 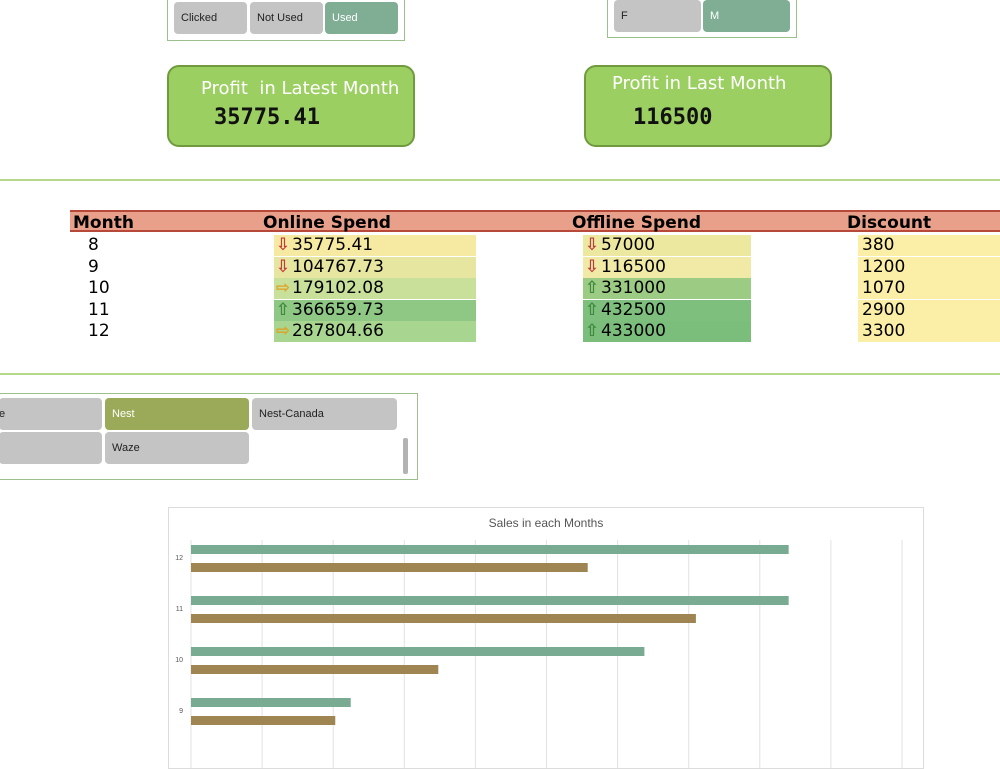 I want to click on tick-label-12: 12, so click(x=179, y=558).